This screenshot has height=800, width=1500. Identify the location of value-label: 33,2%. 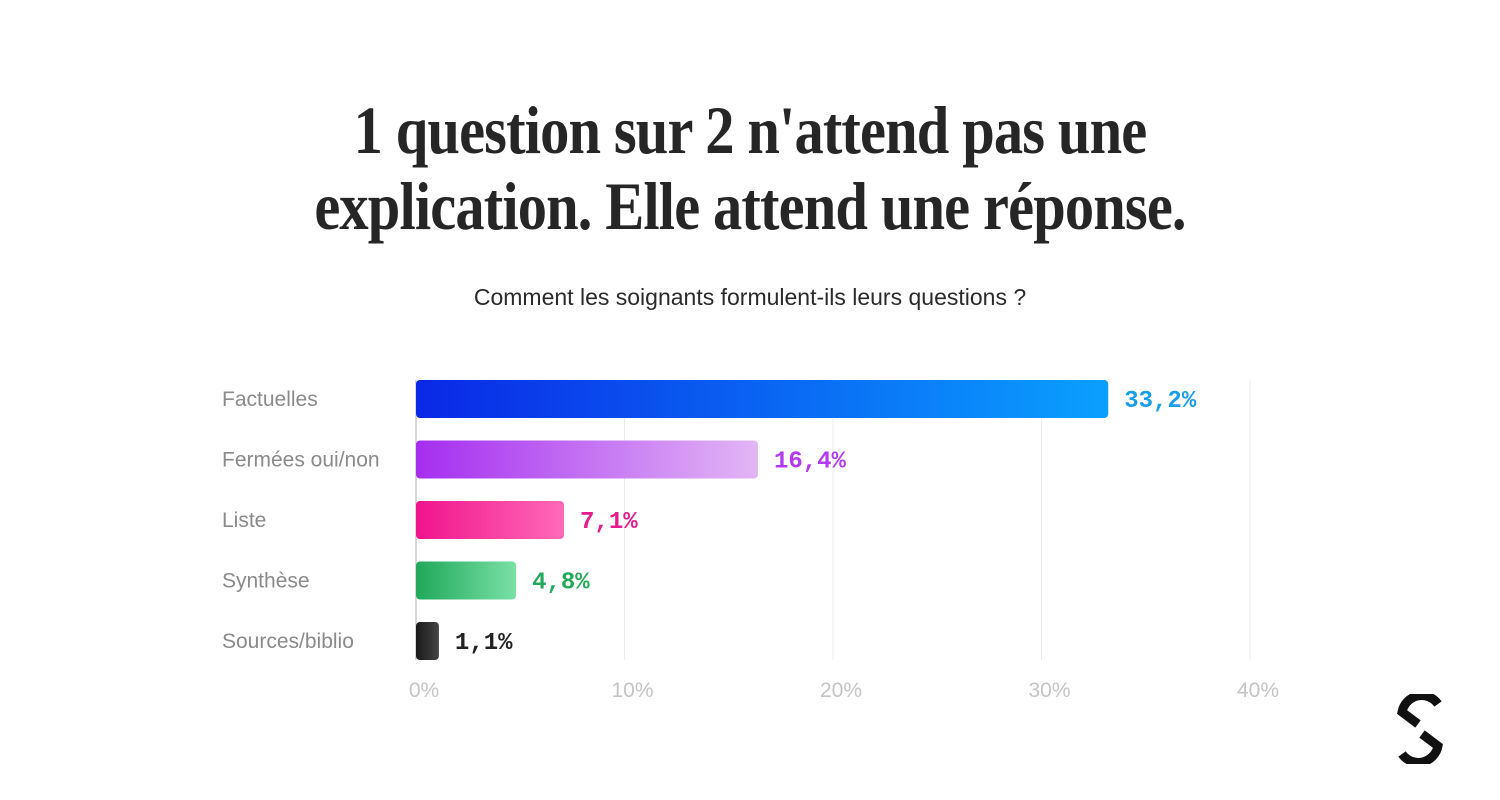
(1160, 401).